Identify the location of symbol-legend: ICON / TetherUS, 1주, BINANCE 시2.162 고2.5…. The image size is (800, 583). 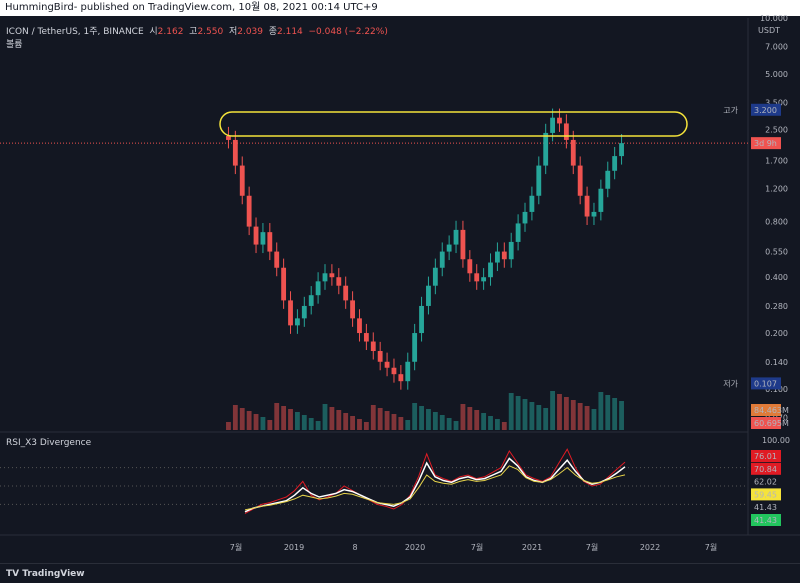
(197, 30).